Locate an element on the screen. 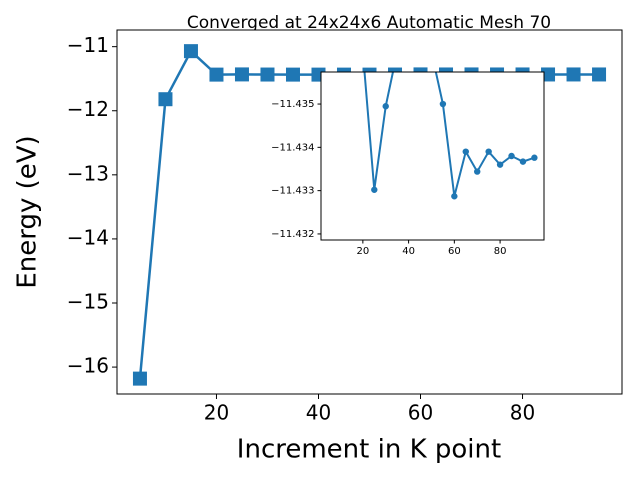  y-tick-label: −15 is located at coordinates (88, 302).